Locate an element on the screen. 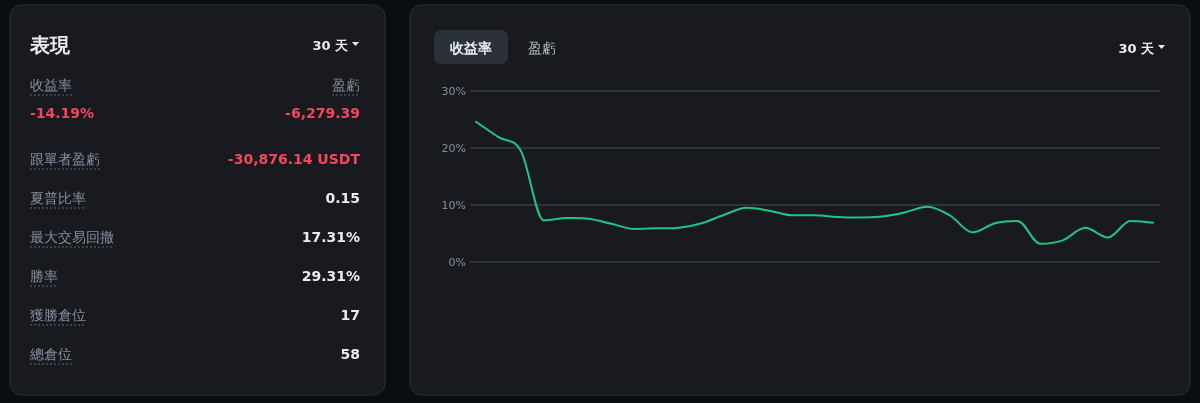 The image size is (1200, 403). category-label: 跟單者盈虧 is located at coordinates (65, 159).